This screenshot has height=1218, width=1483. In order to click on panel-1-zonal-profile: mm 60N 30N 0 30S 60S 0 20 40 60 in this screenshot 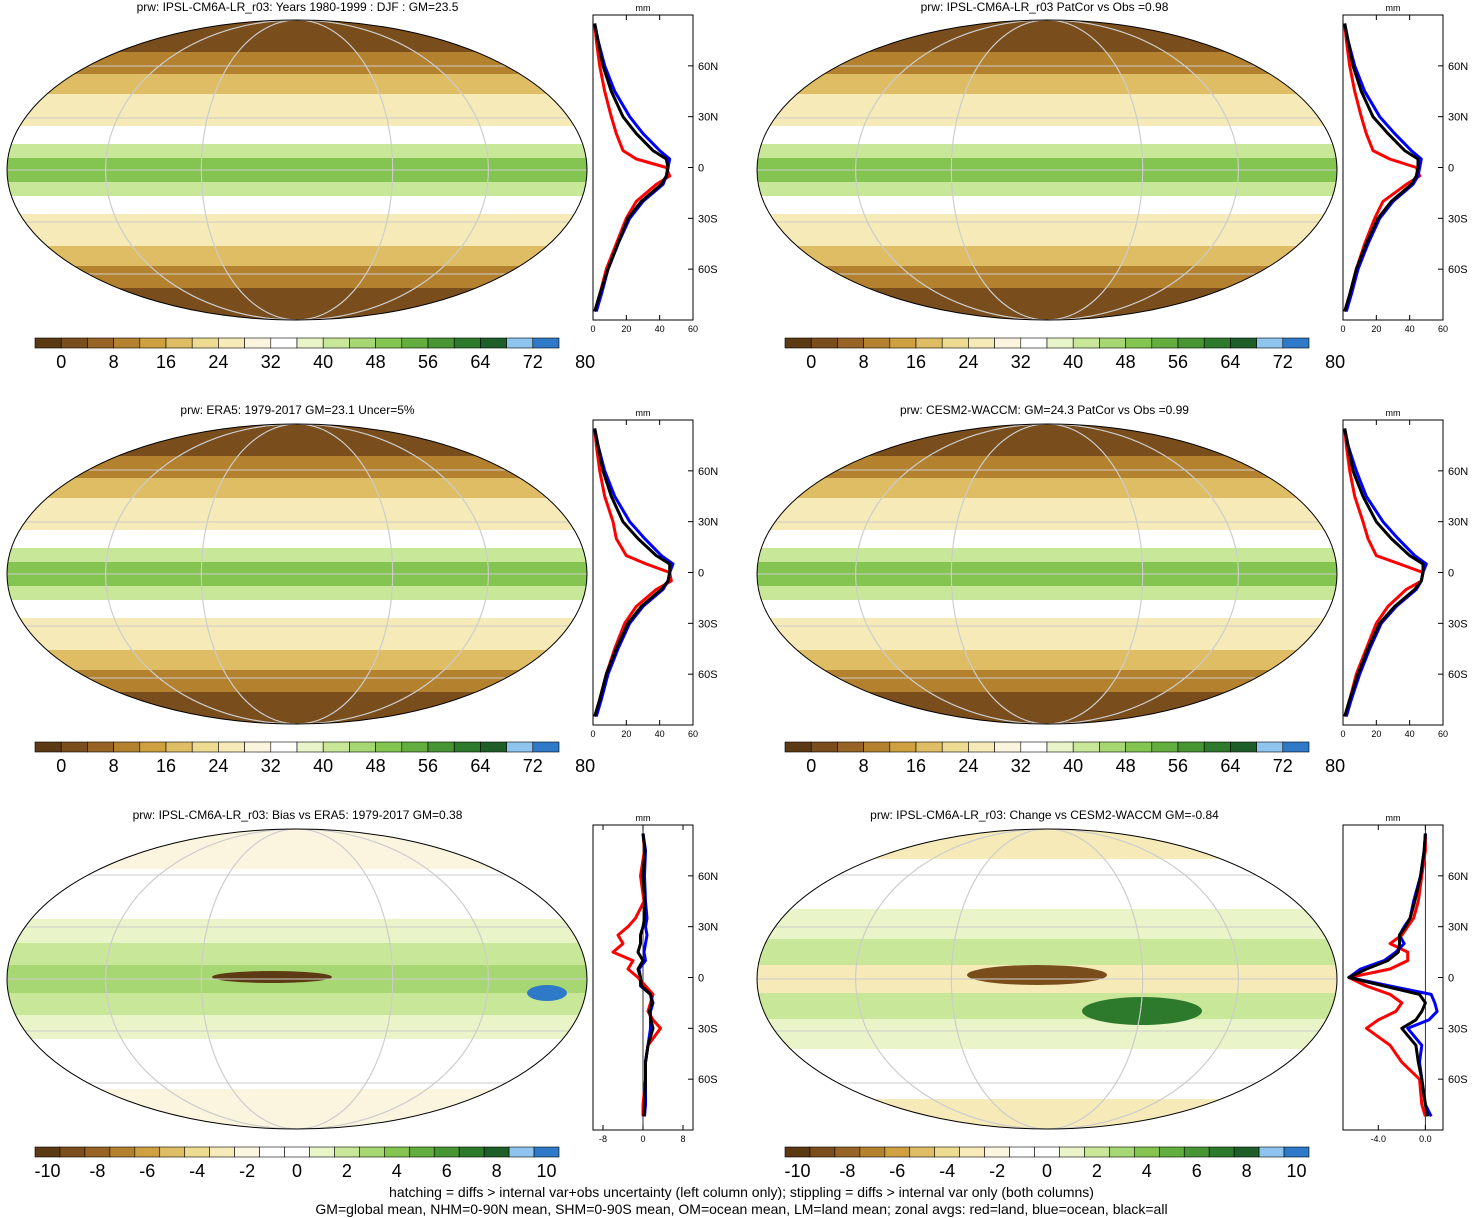, I will do `click(654, 168)`.